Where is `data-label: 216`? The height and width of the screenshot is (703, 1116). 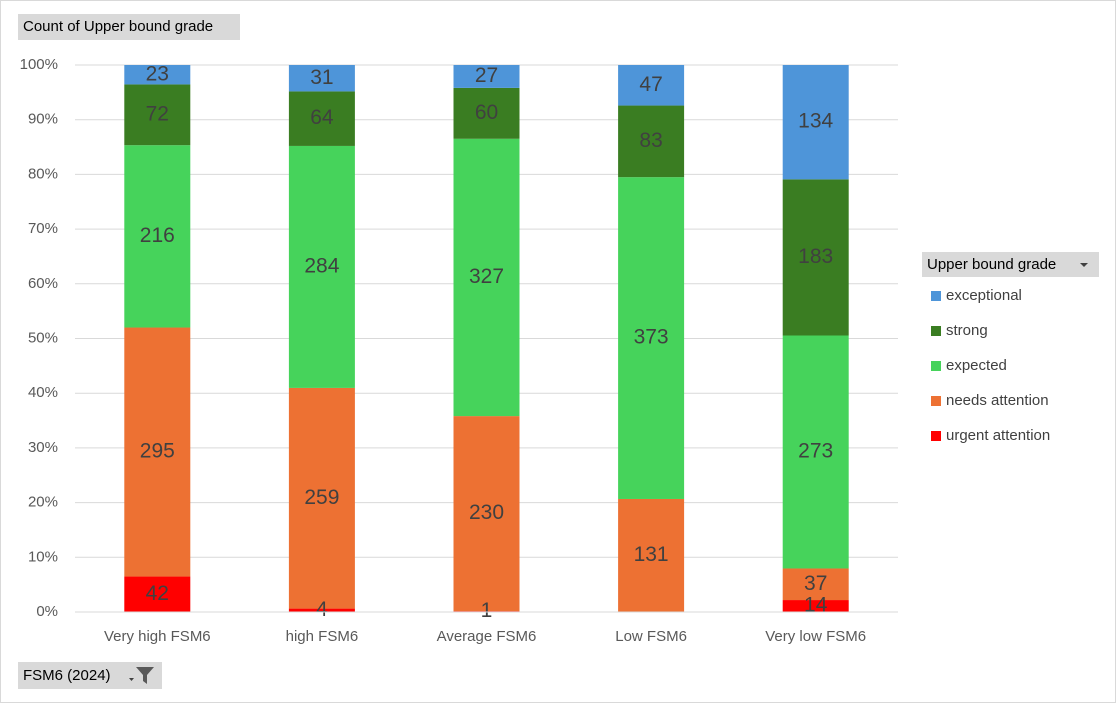 data-label: 216 is located at coordinates (157, 235).